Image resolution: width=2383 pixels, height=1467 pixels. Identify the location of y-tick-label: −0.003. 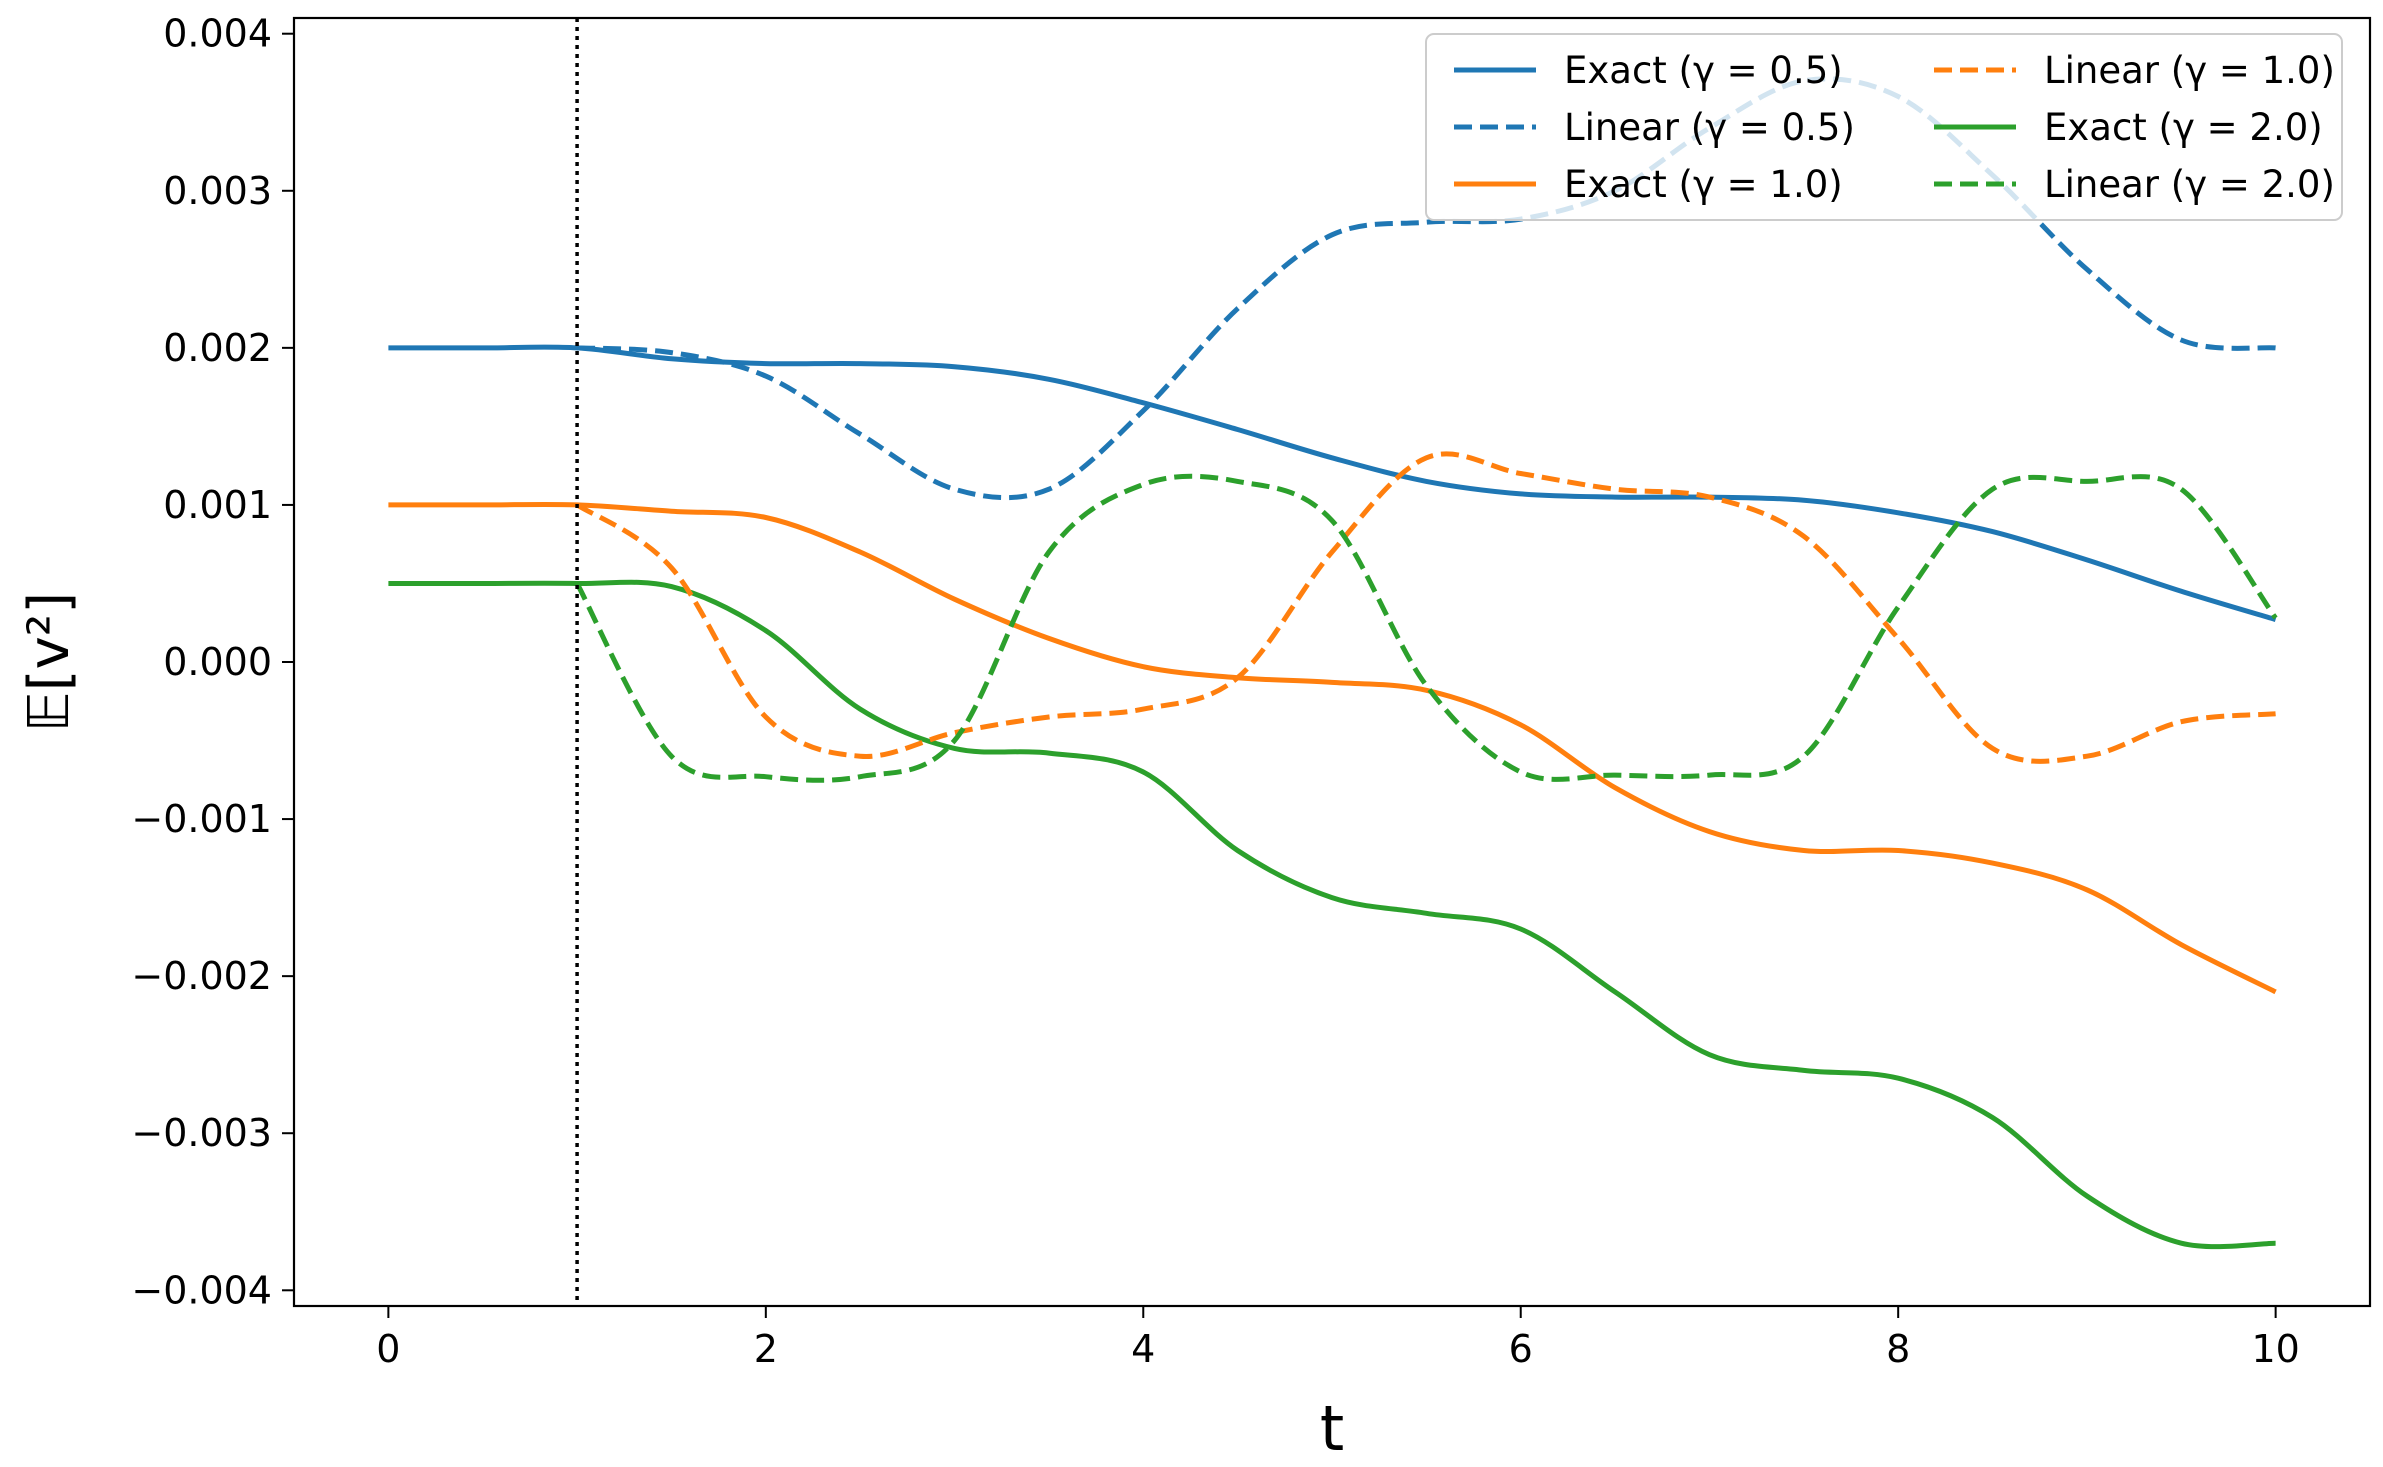
(201, 1133).